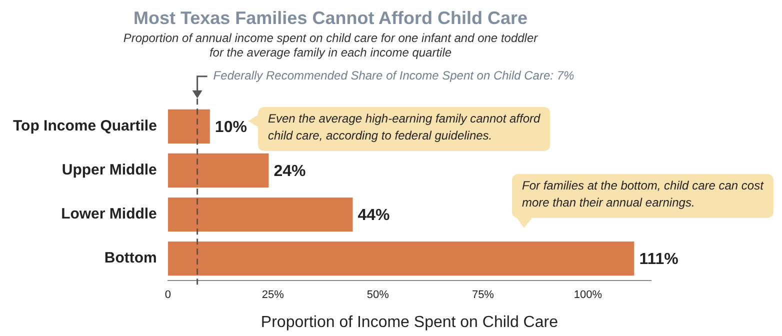  I want to click on y-tick-label: Lower Middle, so click(109, 214).